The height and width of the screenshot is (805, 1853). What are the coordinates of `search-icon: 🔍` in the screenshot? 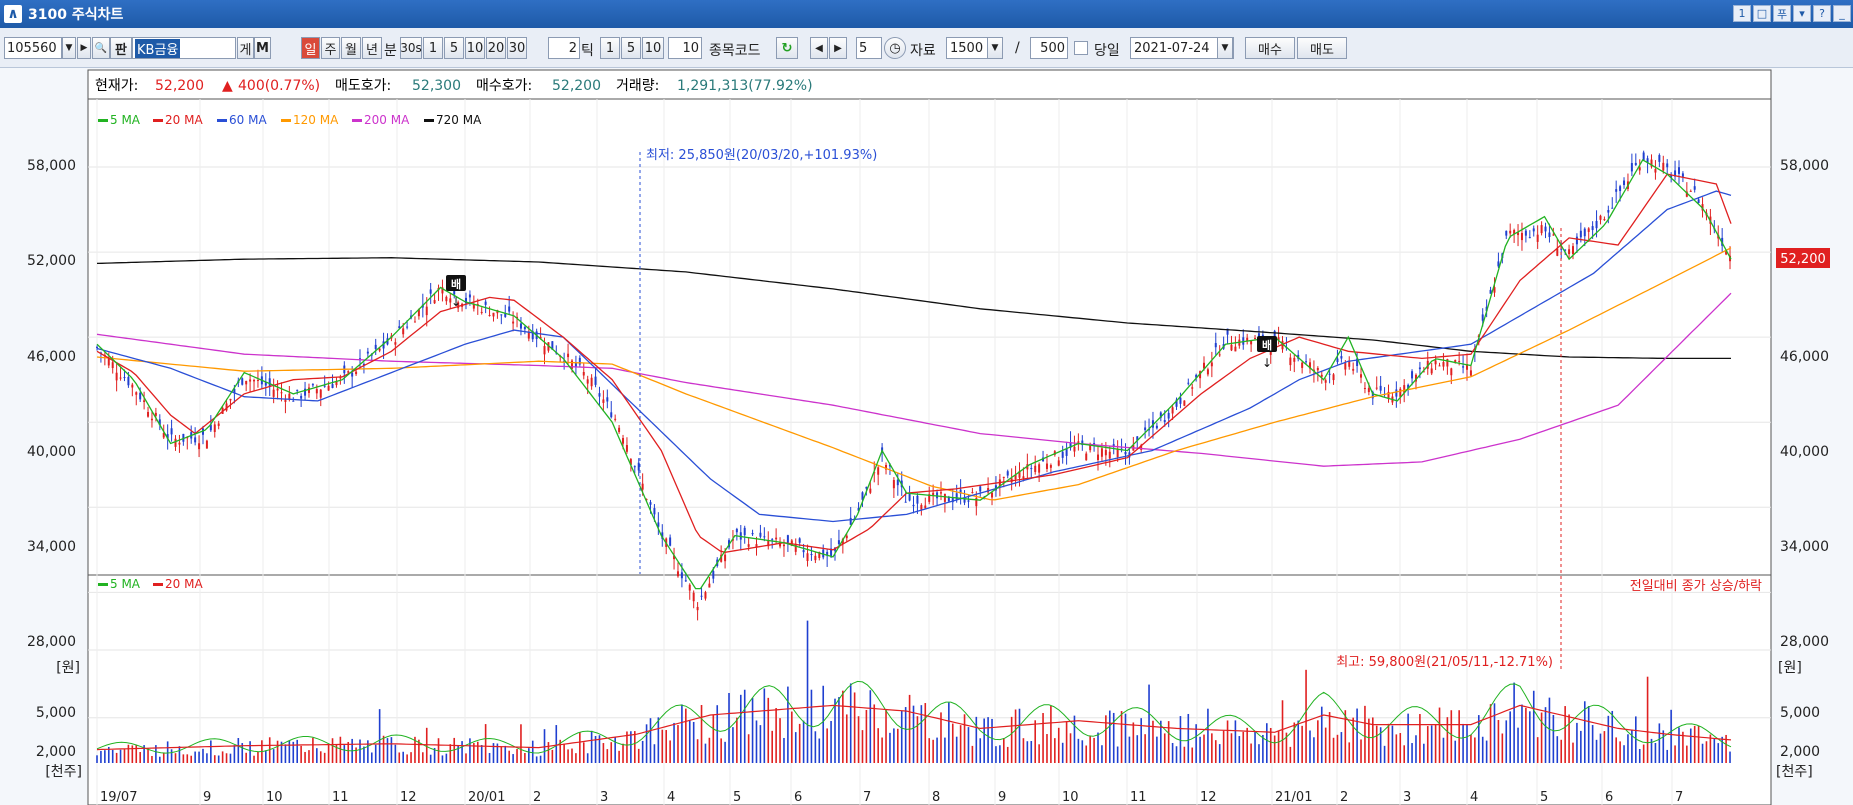 It's located at (101, 48).